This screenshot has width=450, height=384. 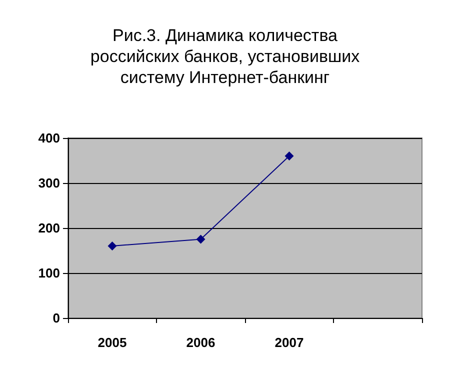 I want to click on y-tick-label: 100, so click(x=49, y=273).